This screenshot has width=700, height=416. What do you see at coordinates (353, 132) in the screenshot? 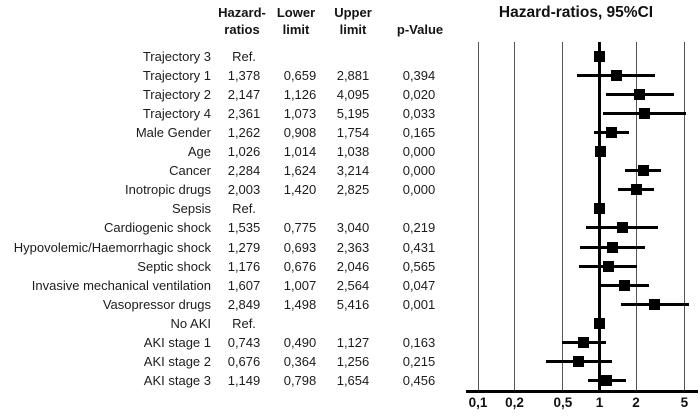
I see `upper-limit-value: 1,754` at bounding box center [353, 132].